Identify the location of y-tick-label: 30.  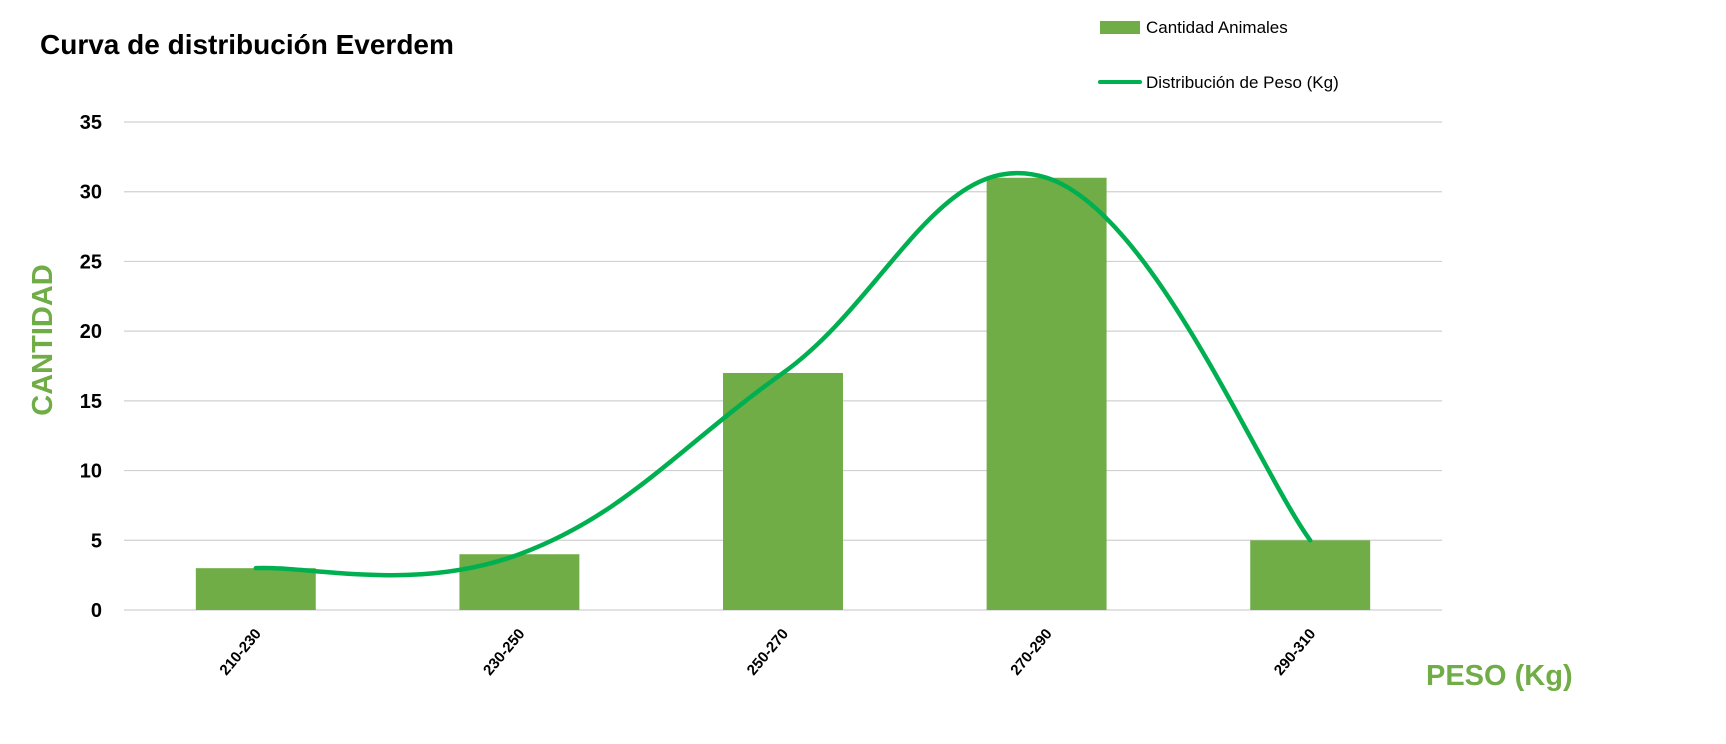
(91, 193).